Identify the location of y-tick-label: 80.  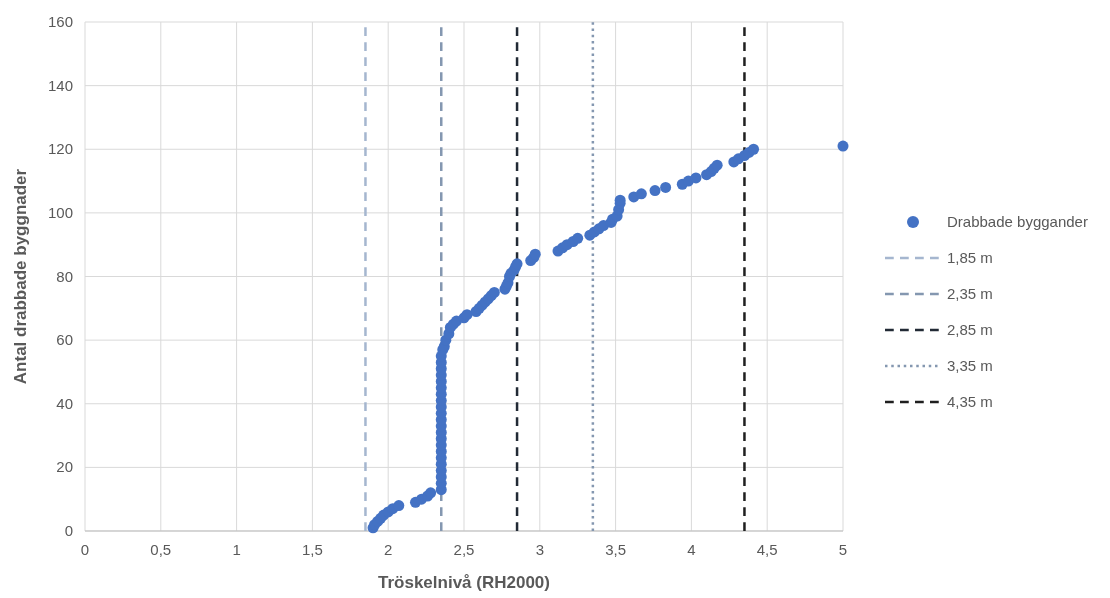
(64, 276).